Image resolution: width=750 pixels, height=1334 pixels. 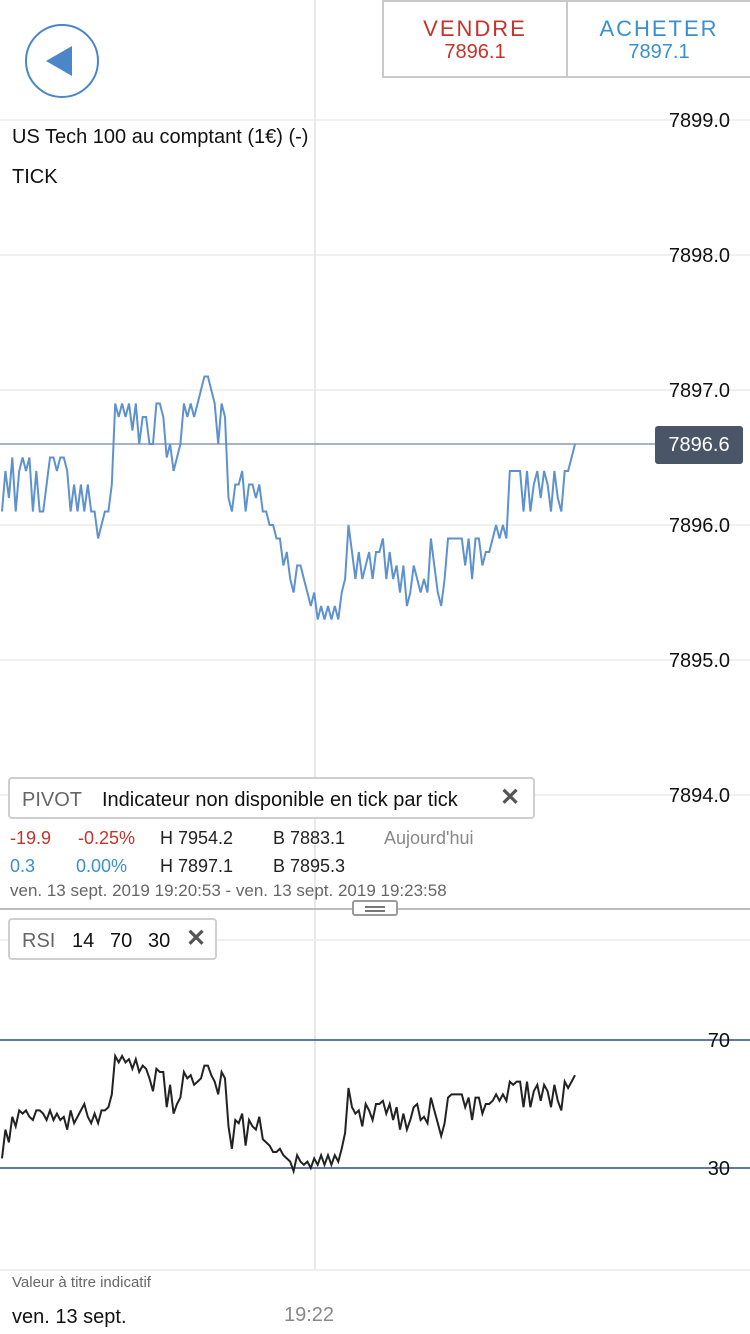 What do you see at coordinates (699, 661) in the screenshot?
I see `price-tick-label: 7895.0` at bounding box center [699, 661].